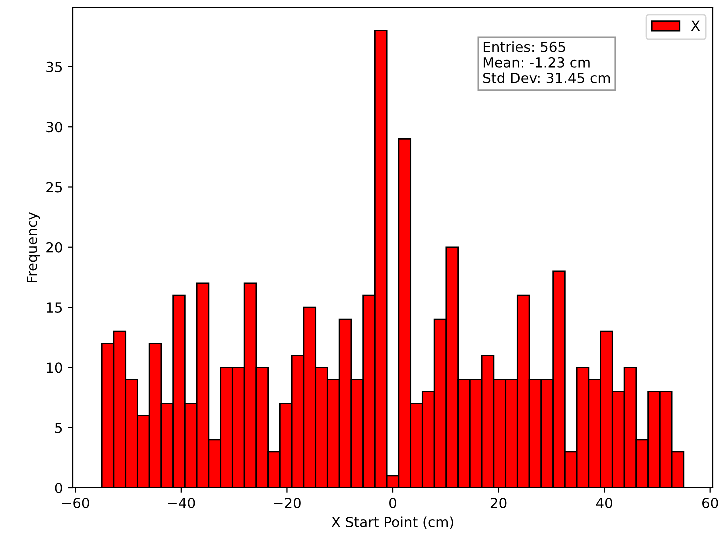 The image size is (727, 544). What do you see at coordinates (54, 67) in the screenshot?
I see `y-tick-label: 35` at bounding box center [54, 67].